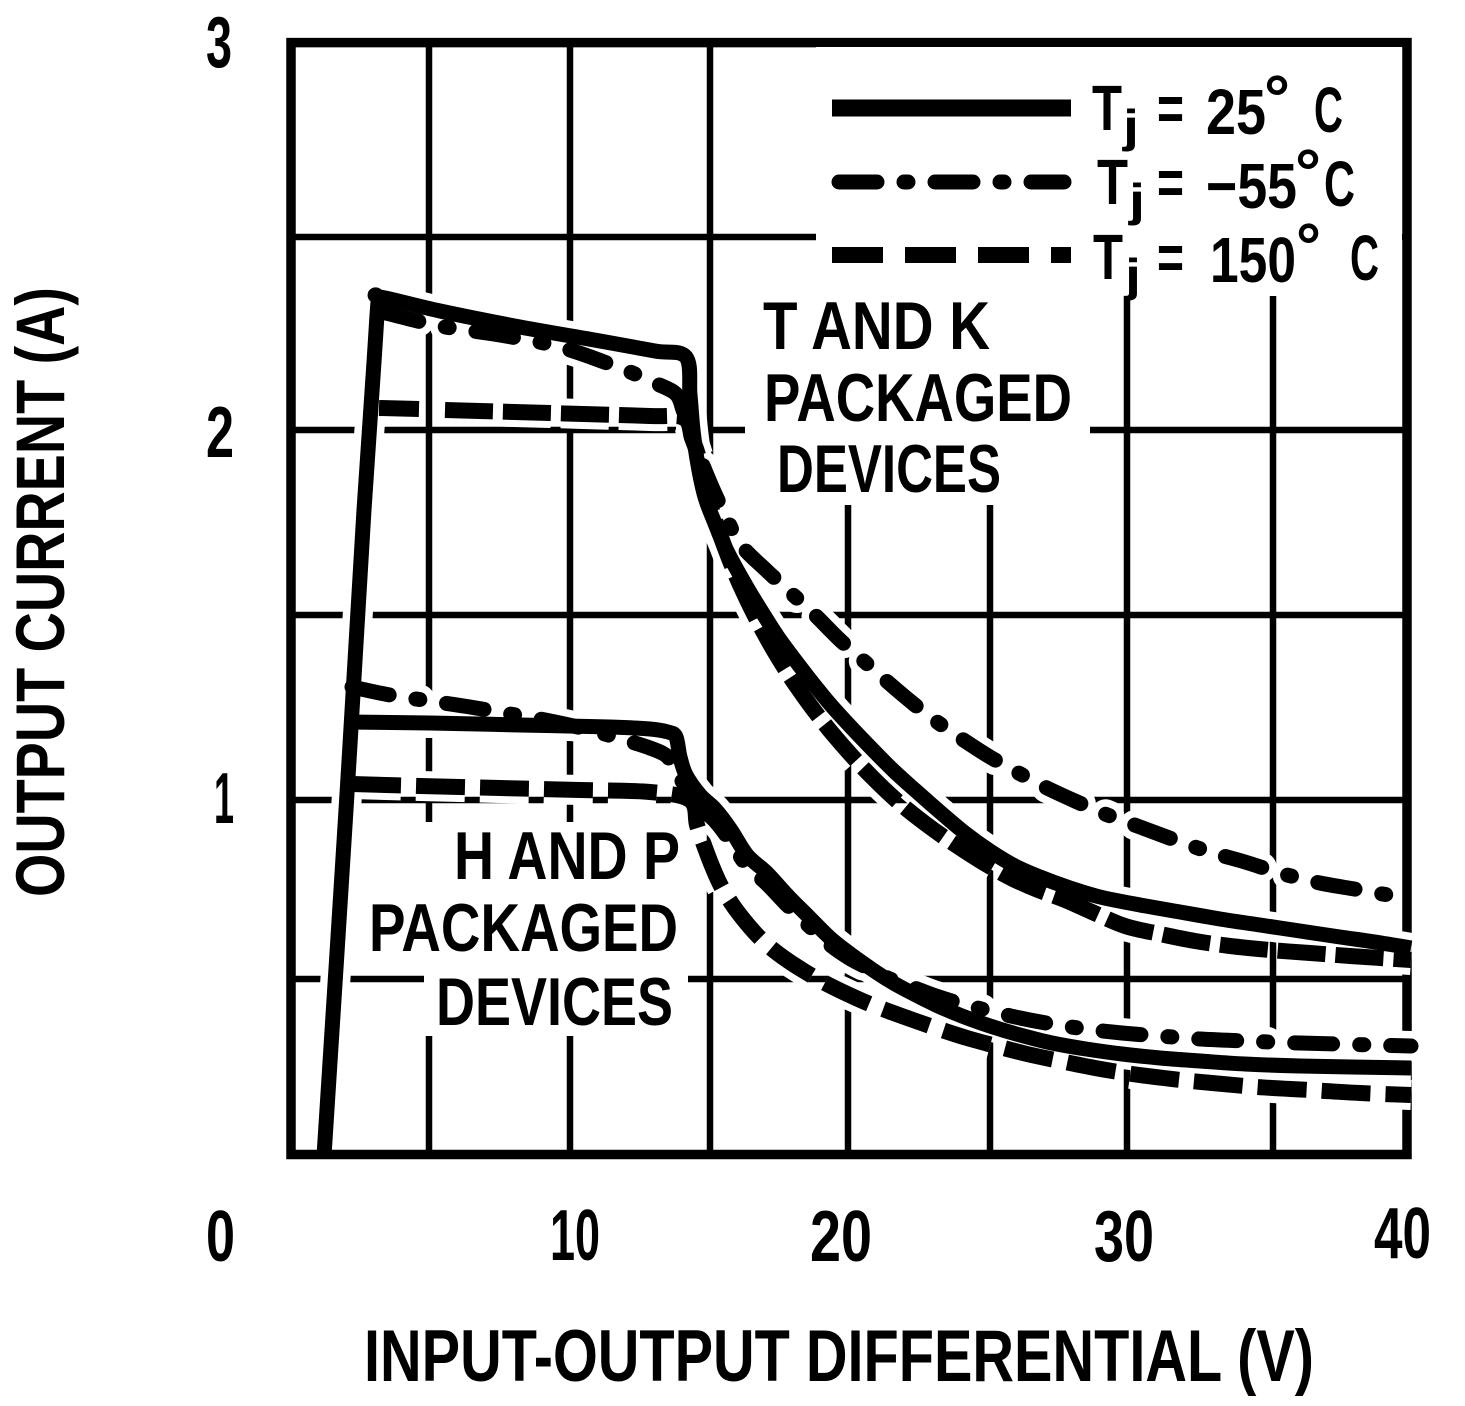 The image size is (1465, 1406). What do you see at coordinates (220, 1237) in the screenshot?
I see `svg-text: 0` at bounding box center [220, 1237].